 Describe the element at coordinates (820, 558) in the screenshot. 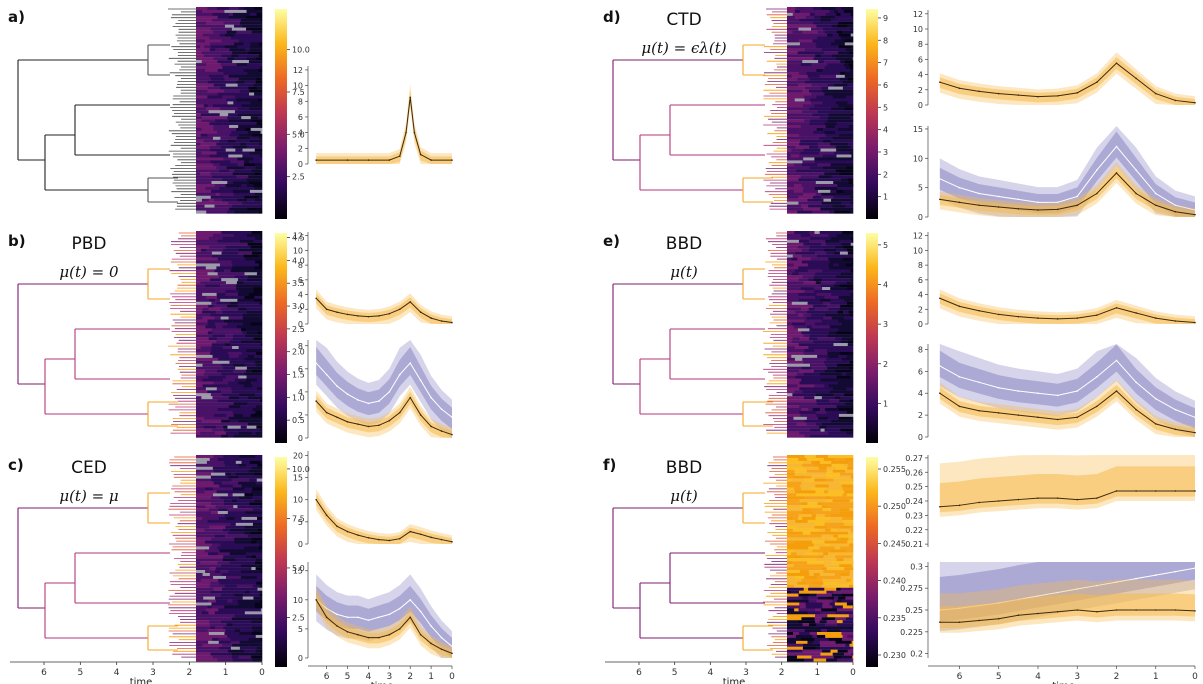

I see `rate-heatmap` at that location.